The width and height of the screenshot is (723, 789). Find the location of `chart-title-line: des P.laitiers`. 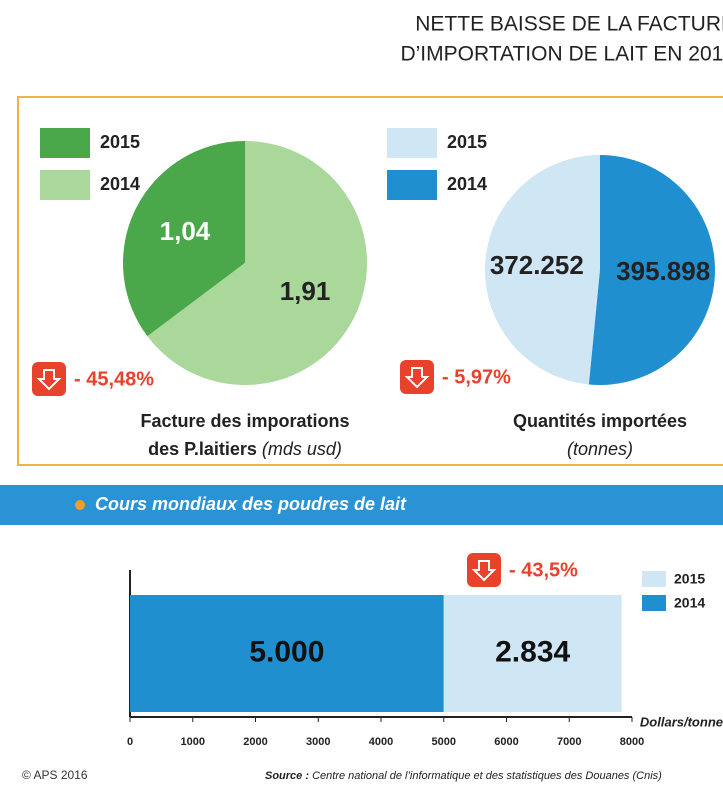

chart-title-line: des P.laitiers is located at coordinates (202, 449).